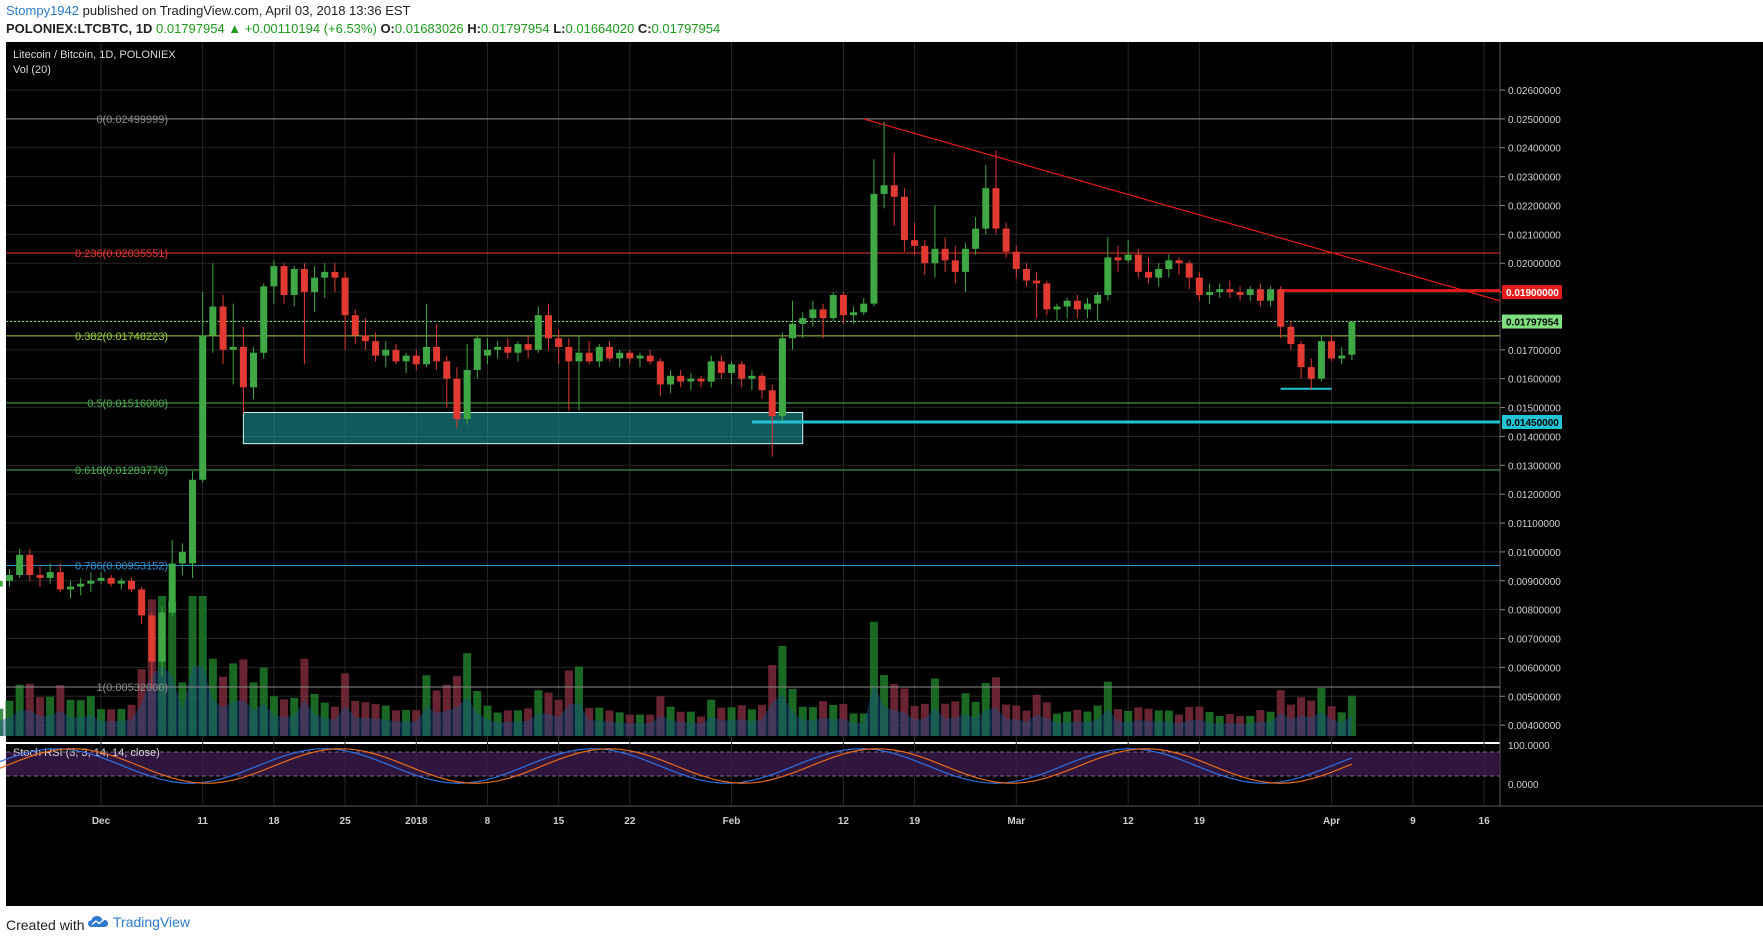  I want to click on symbol-label: POLONIEX:LTCBTC, 1D, so click(79, 28).